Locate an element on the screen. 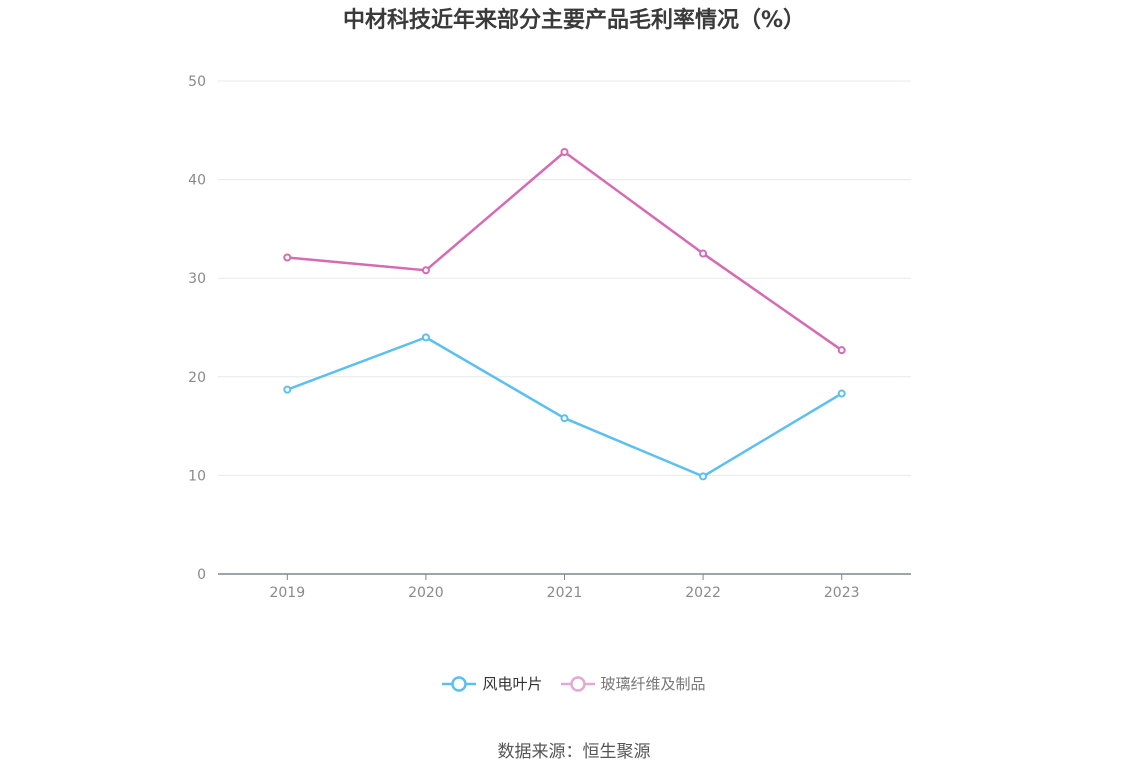 The width and height of the screenshot is (1148, 776). x-tick-label: 2019 is located at coordinates (287, 593).